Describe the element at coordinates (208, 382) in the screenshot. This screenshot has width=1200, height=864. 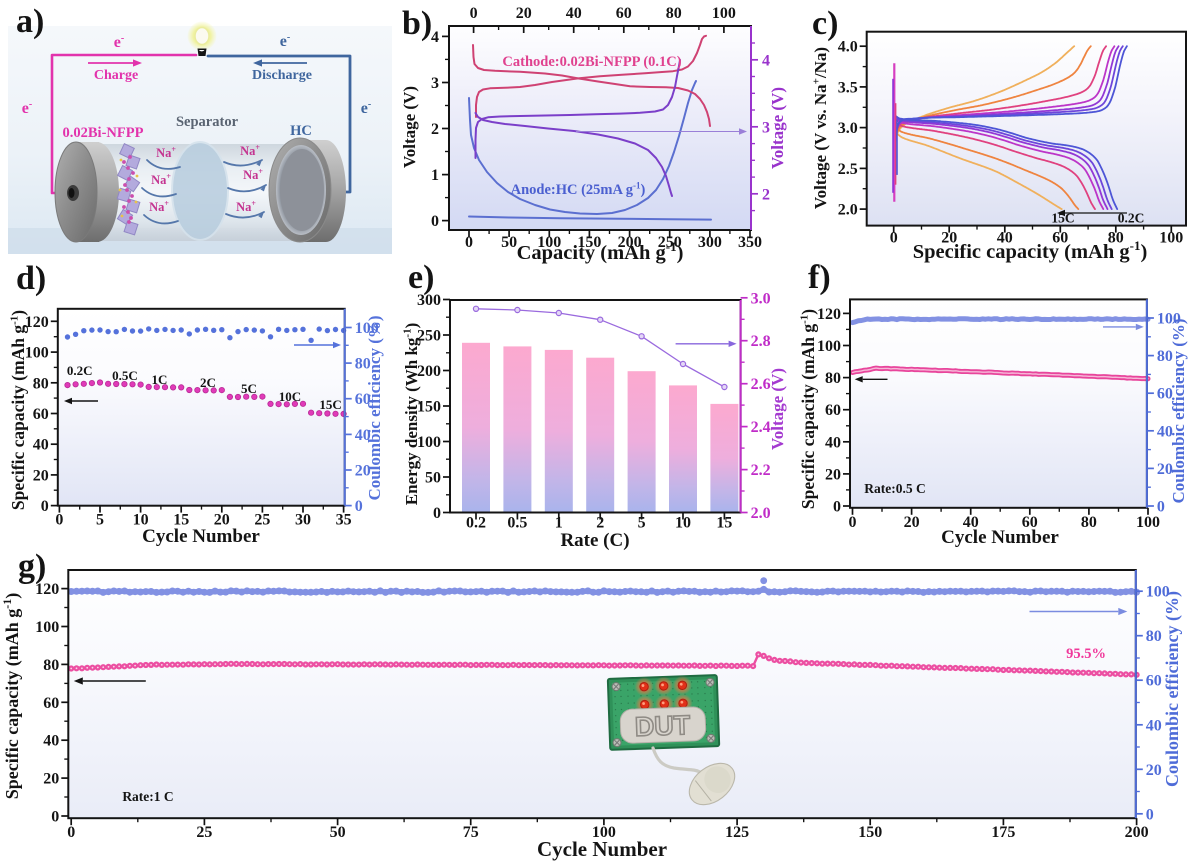
I see `svg-text: 2C` at that location.